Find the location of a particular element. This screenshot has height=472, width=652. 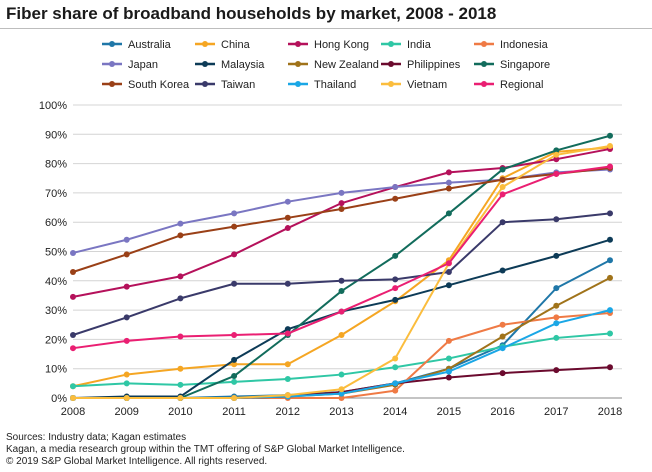

legend-item-regional: Regional is located at coordinates (508, 85).